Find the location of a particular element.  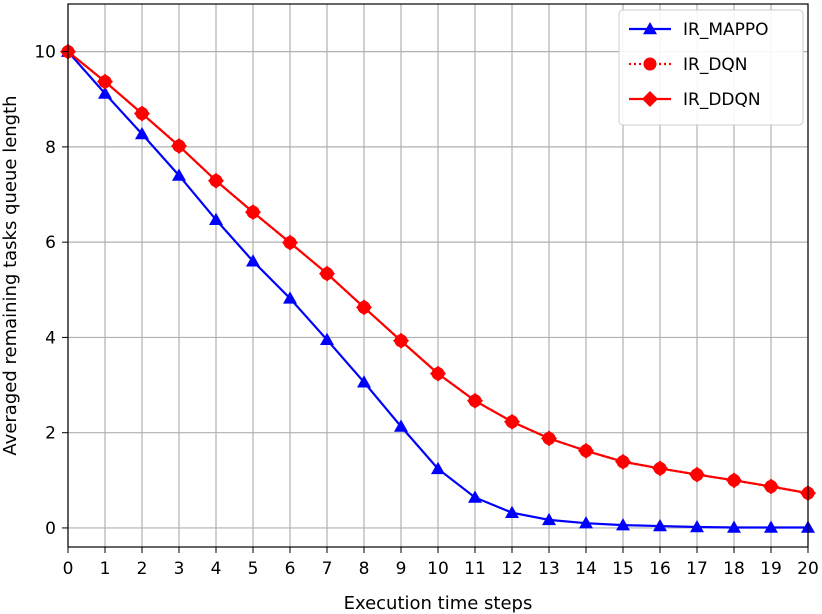

y-tick-label: 2 is located at coordinates (50, 434).